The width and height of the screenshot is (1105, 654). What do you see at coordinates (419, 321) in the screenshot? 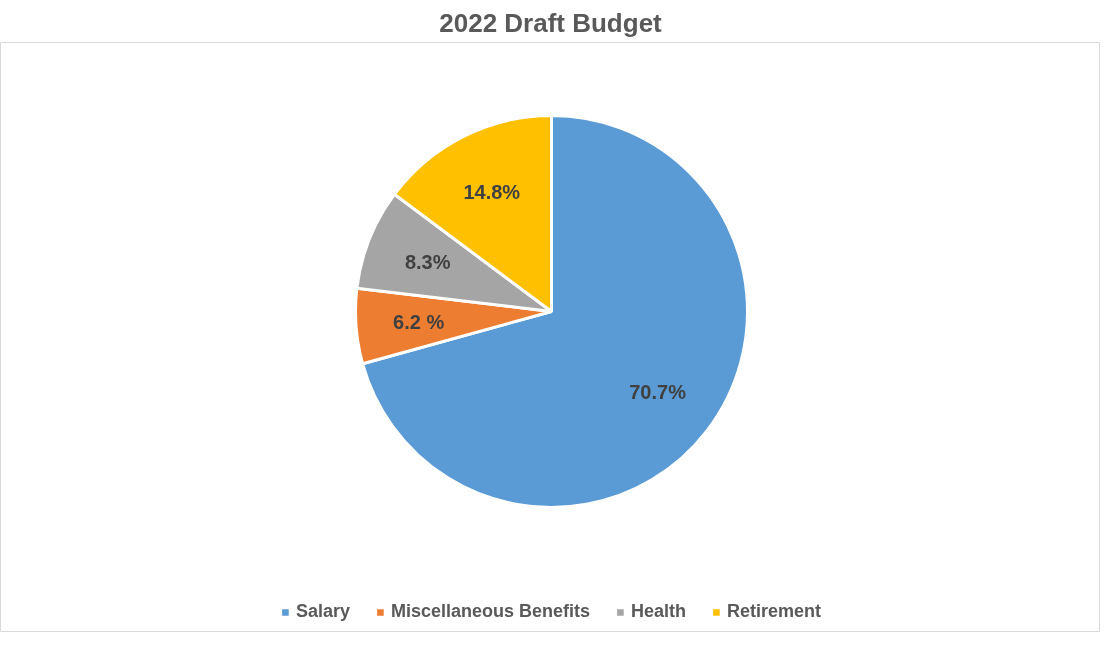
I see `data-label: 6.2 %` at bounding box center [419, 321].